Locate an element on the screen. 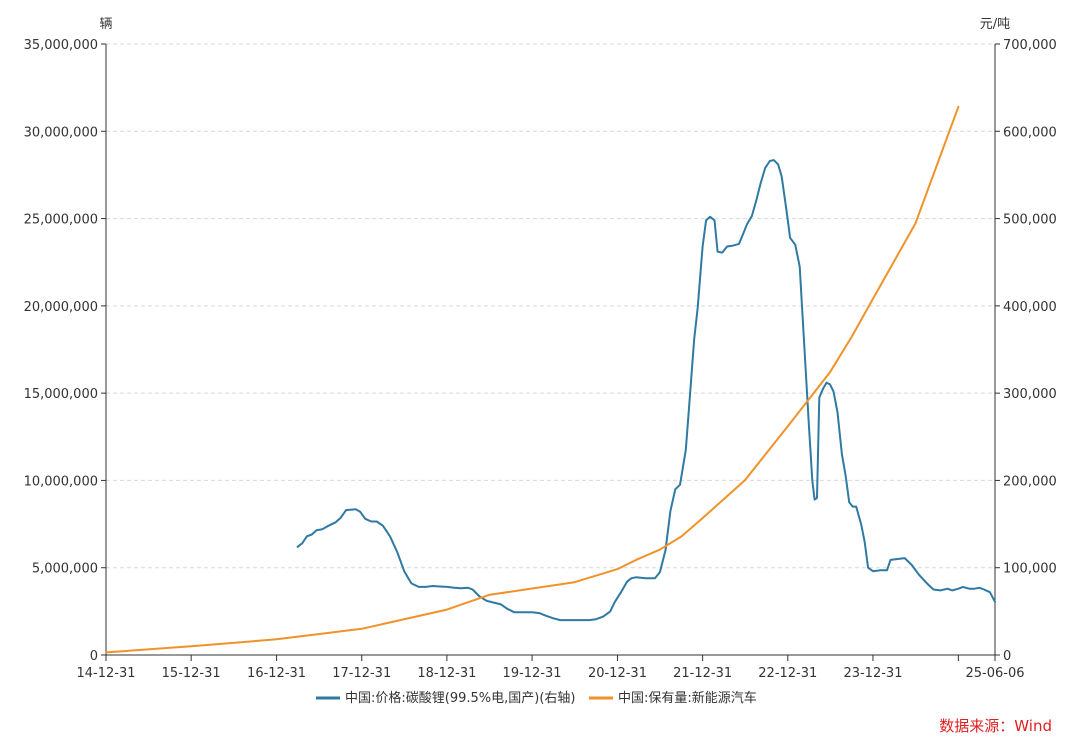  left-tick-label: 35,000,000 is located at coordinates (61, 45).